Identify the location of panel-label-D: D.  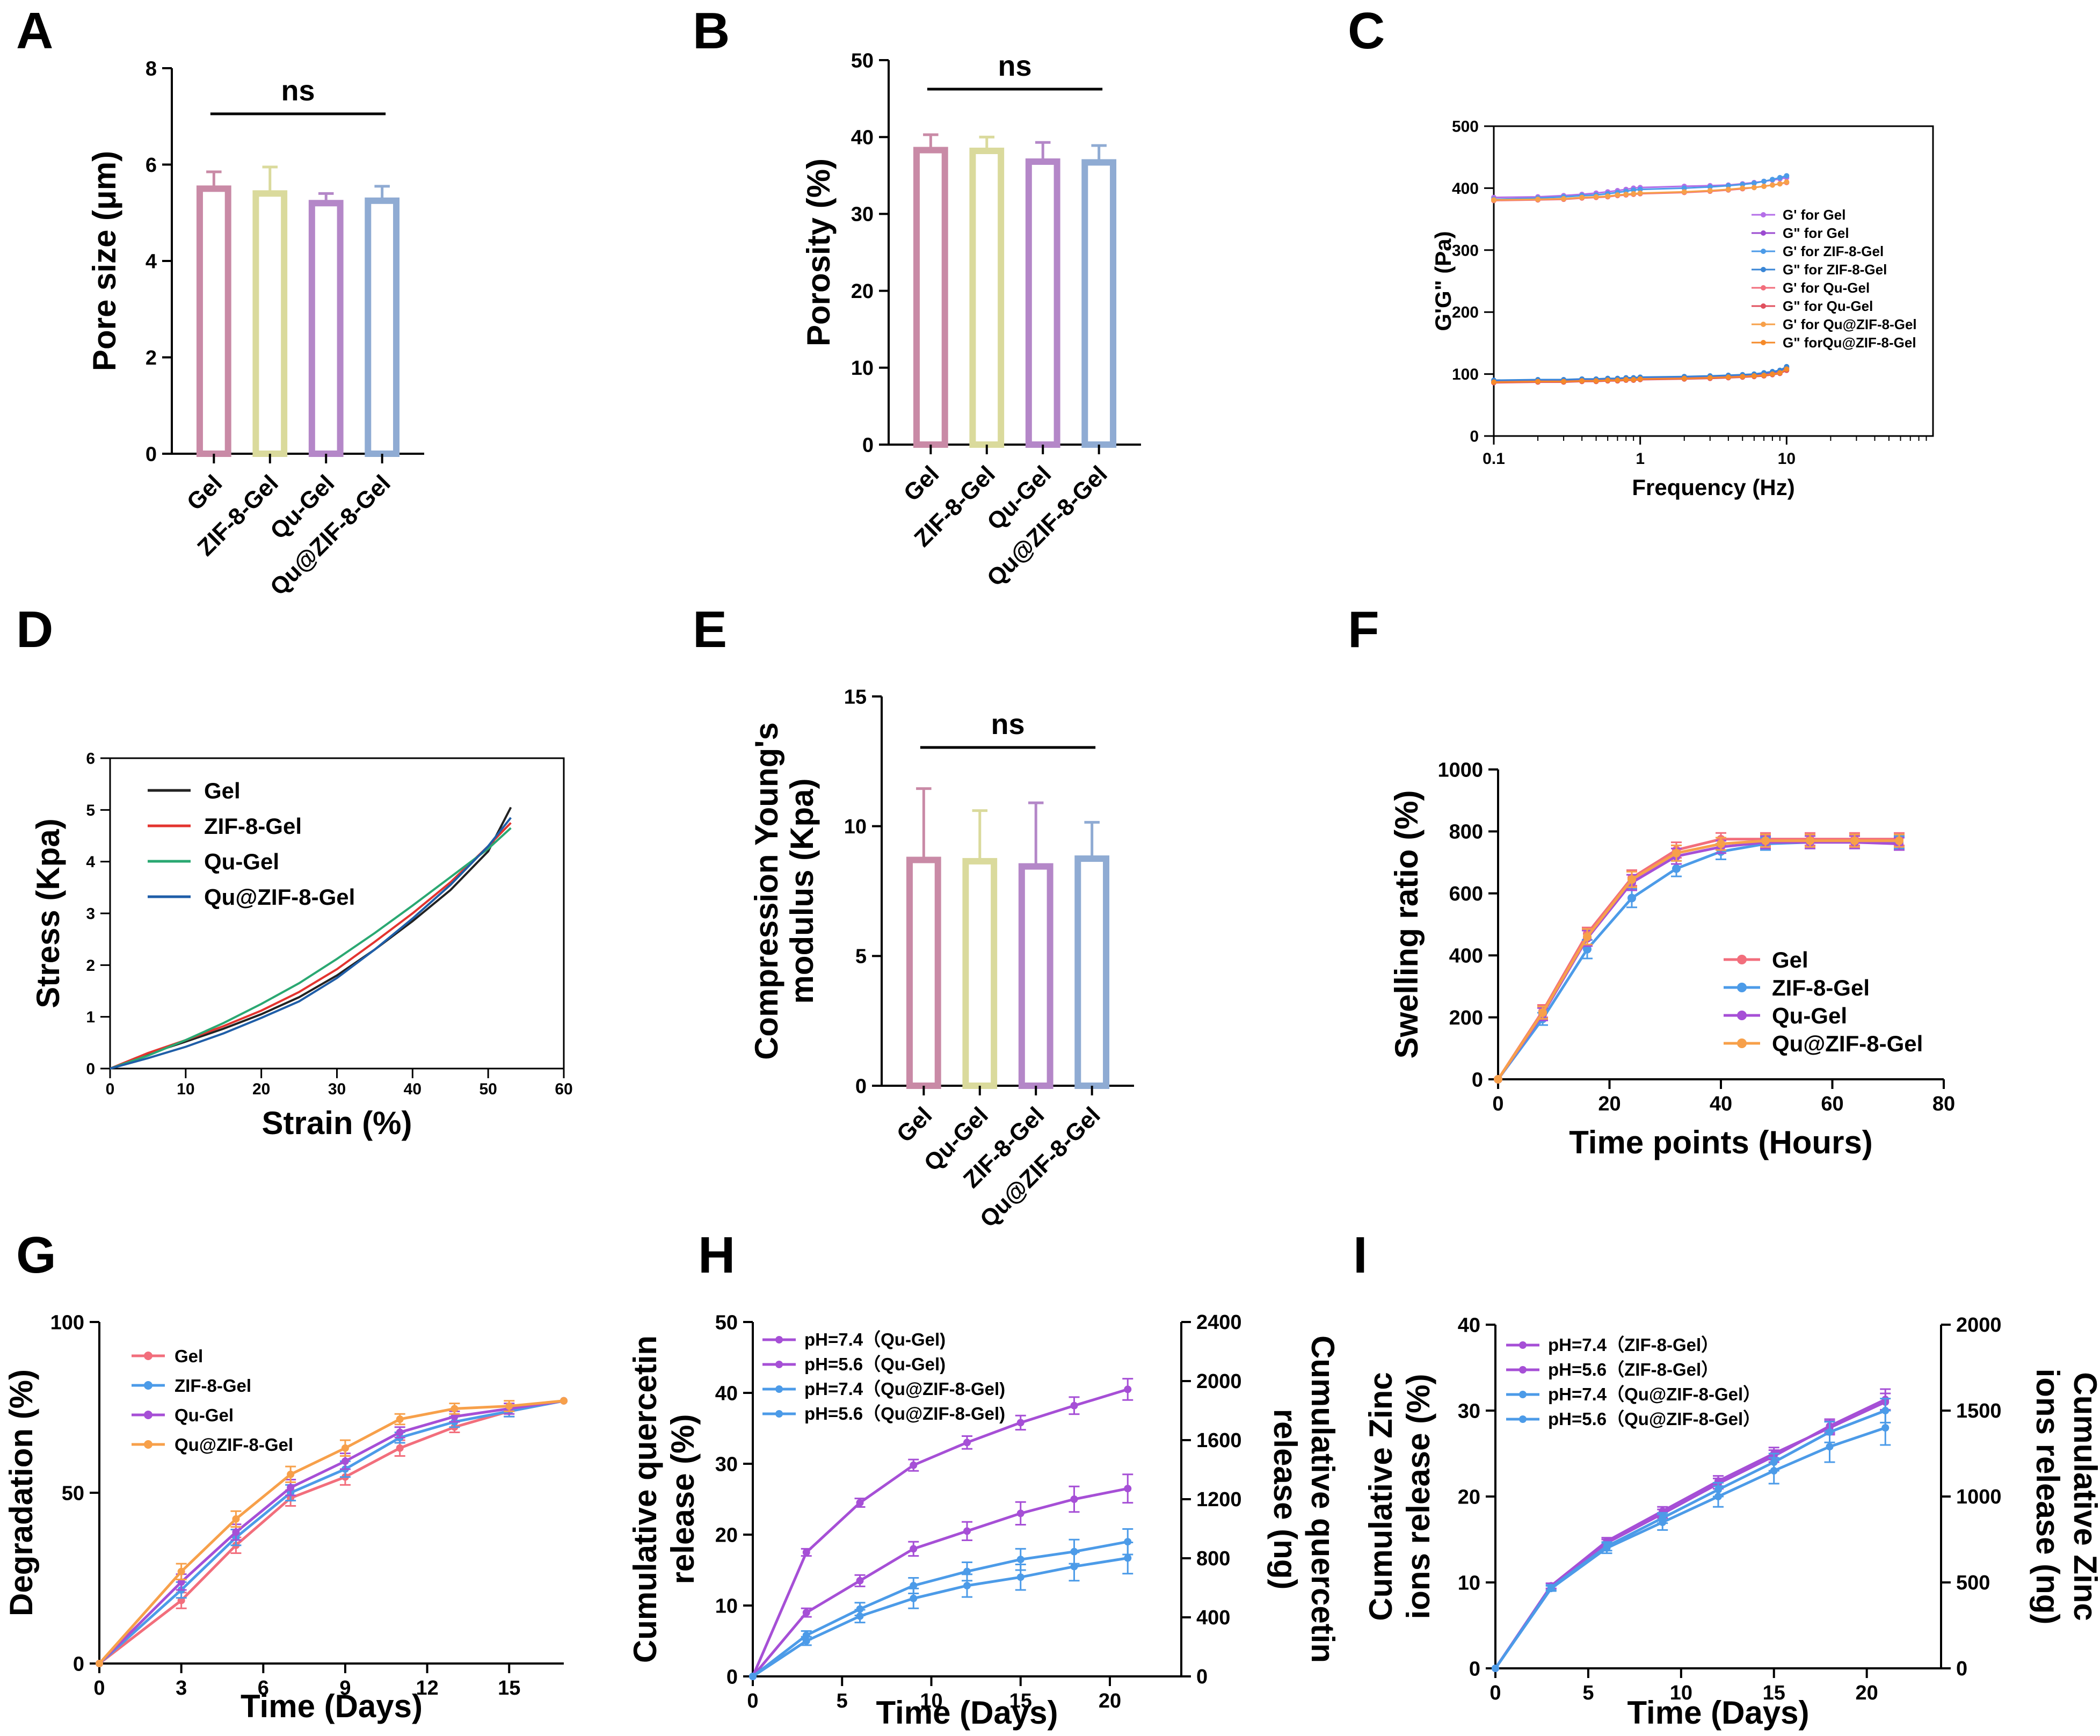
(34, 629).